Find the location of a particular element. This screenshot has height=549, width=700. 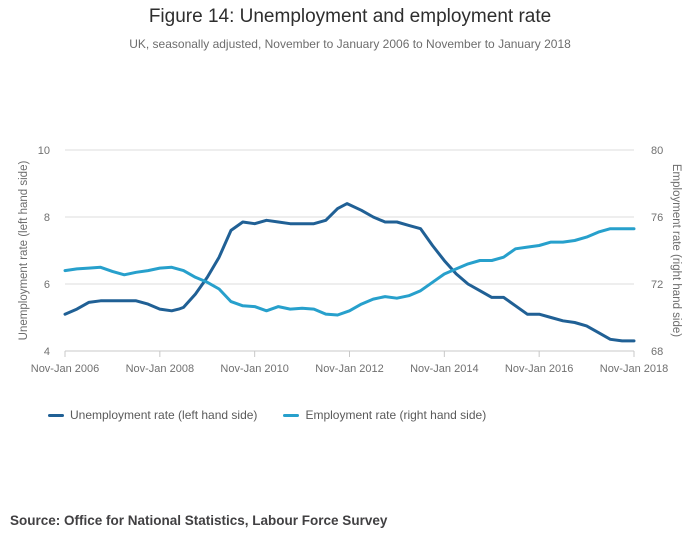

x-tick-label: Nov-Jan 2016 is located at coordinates (539, 369).